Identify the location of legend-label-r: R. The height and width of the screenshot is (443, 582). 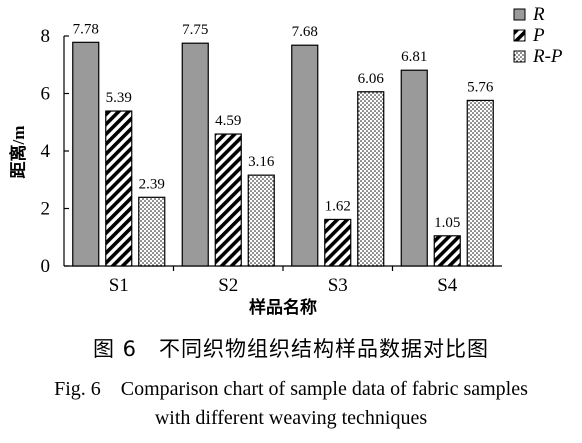
(538, 14).